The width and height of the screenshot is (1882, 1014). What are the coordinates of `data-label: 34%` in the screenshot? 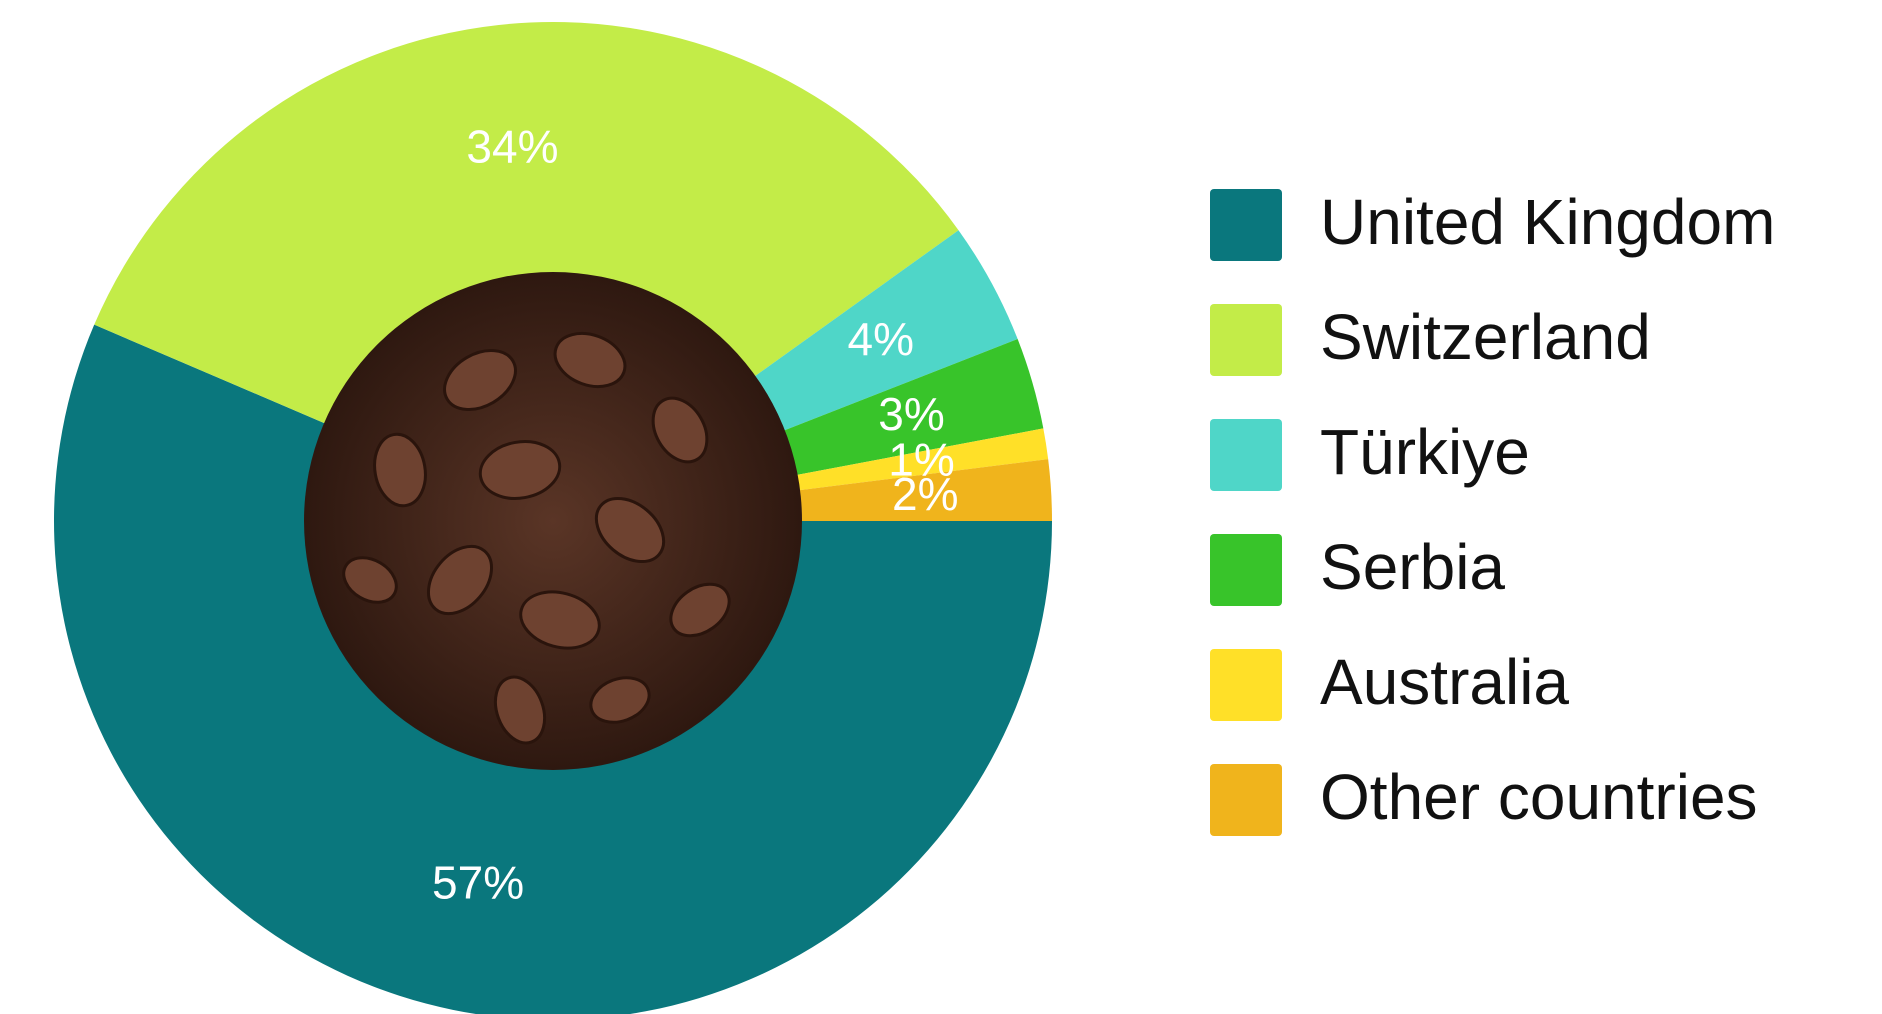 It's located at (512, 146).